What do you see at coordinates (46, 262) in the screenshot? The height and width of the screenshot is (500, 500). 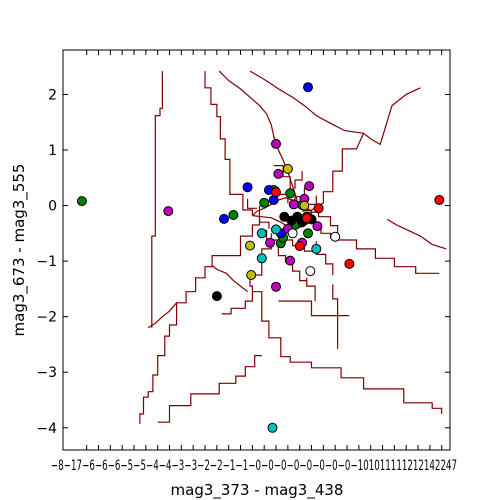 I see `y-tick-label: −1` at bounding box center [46, 262].